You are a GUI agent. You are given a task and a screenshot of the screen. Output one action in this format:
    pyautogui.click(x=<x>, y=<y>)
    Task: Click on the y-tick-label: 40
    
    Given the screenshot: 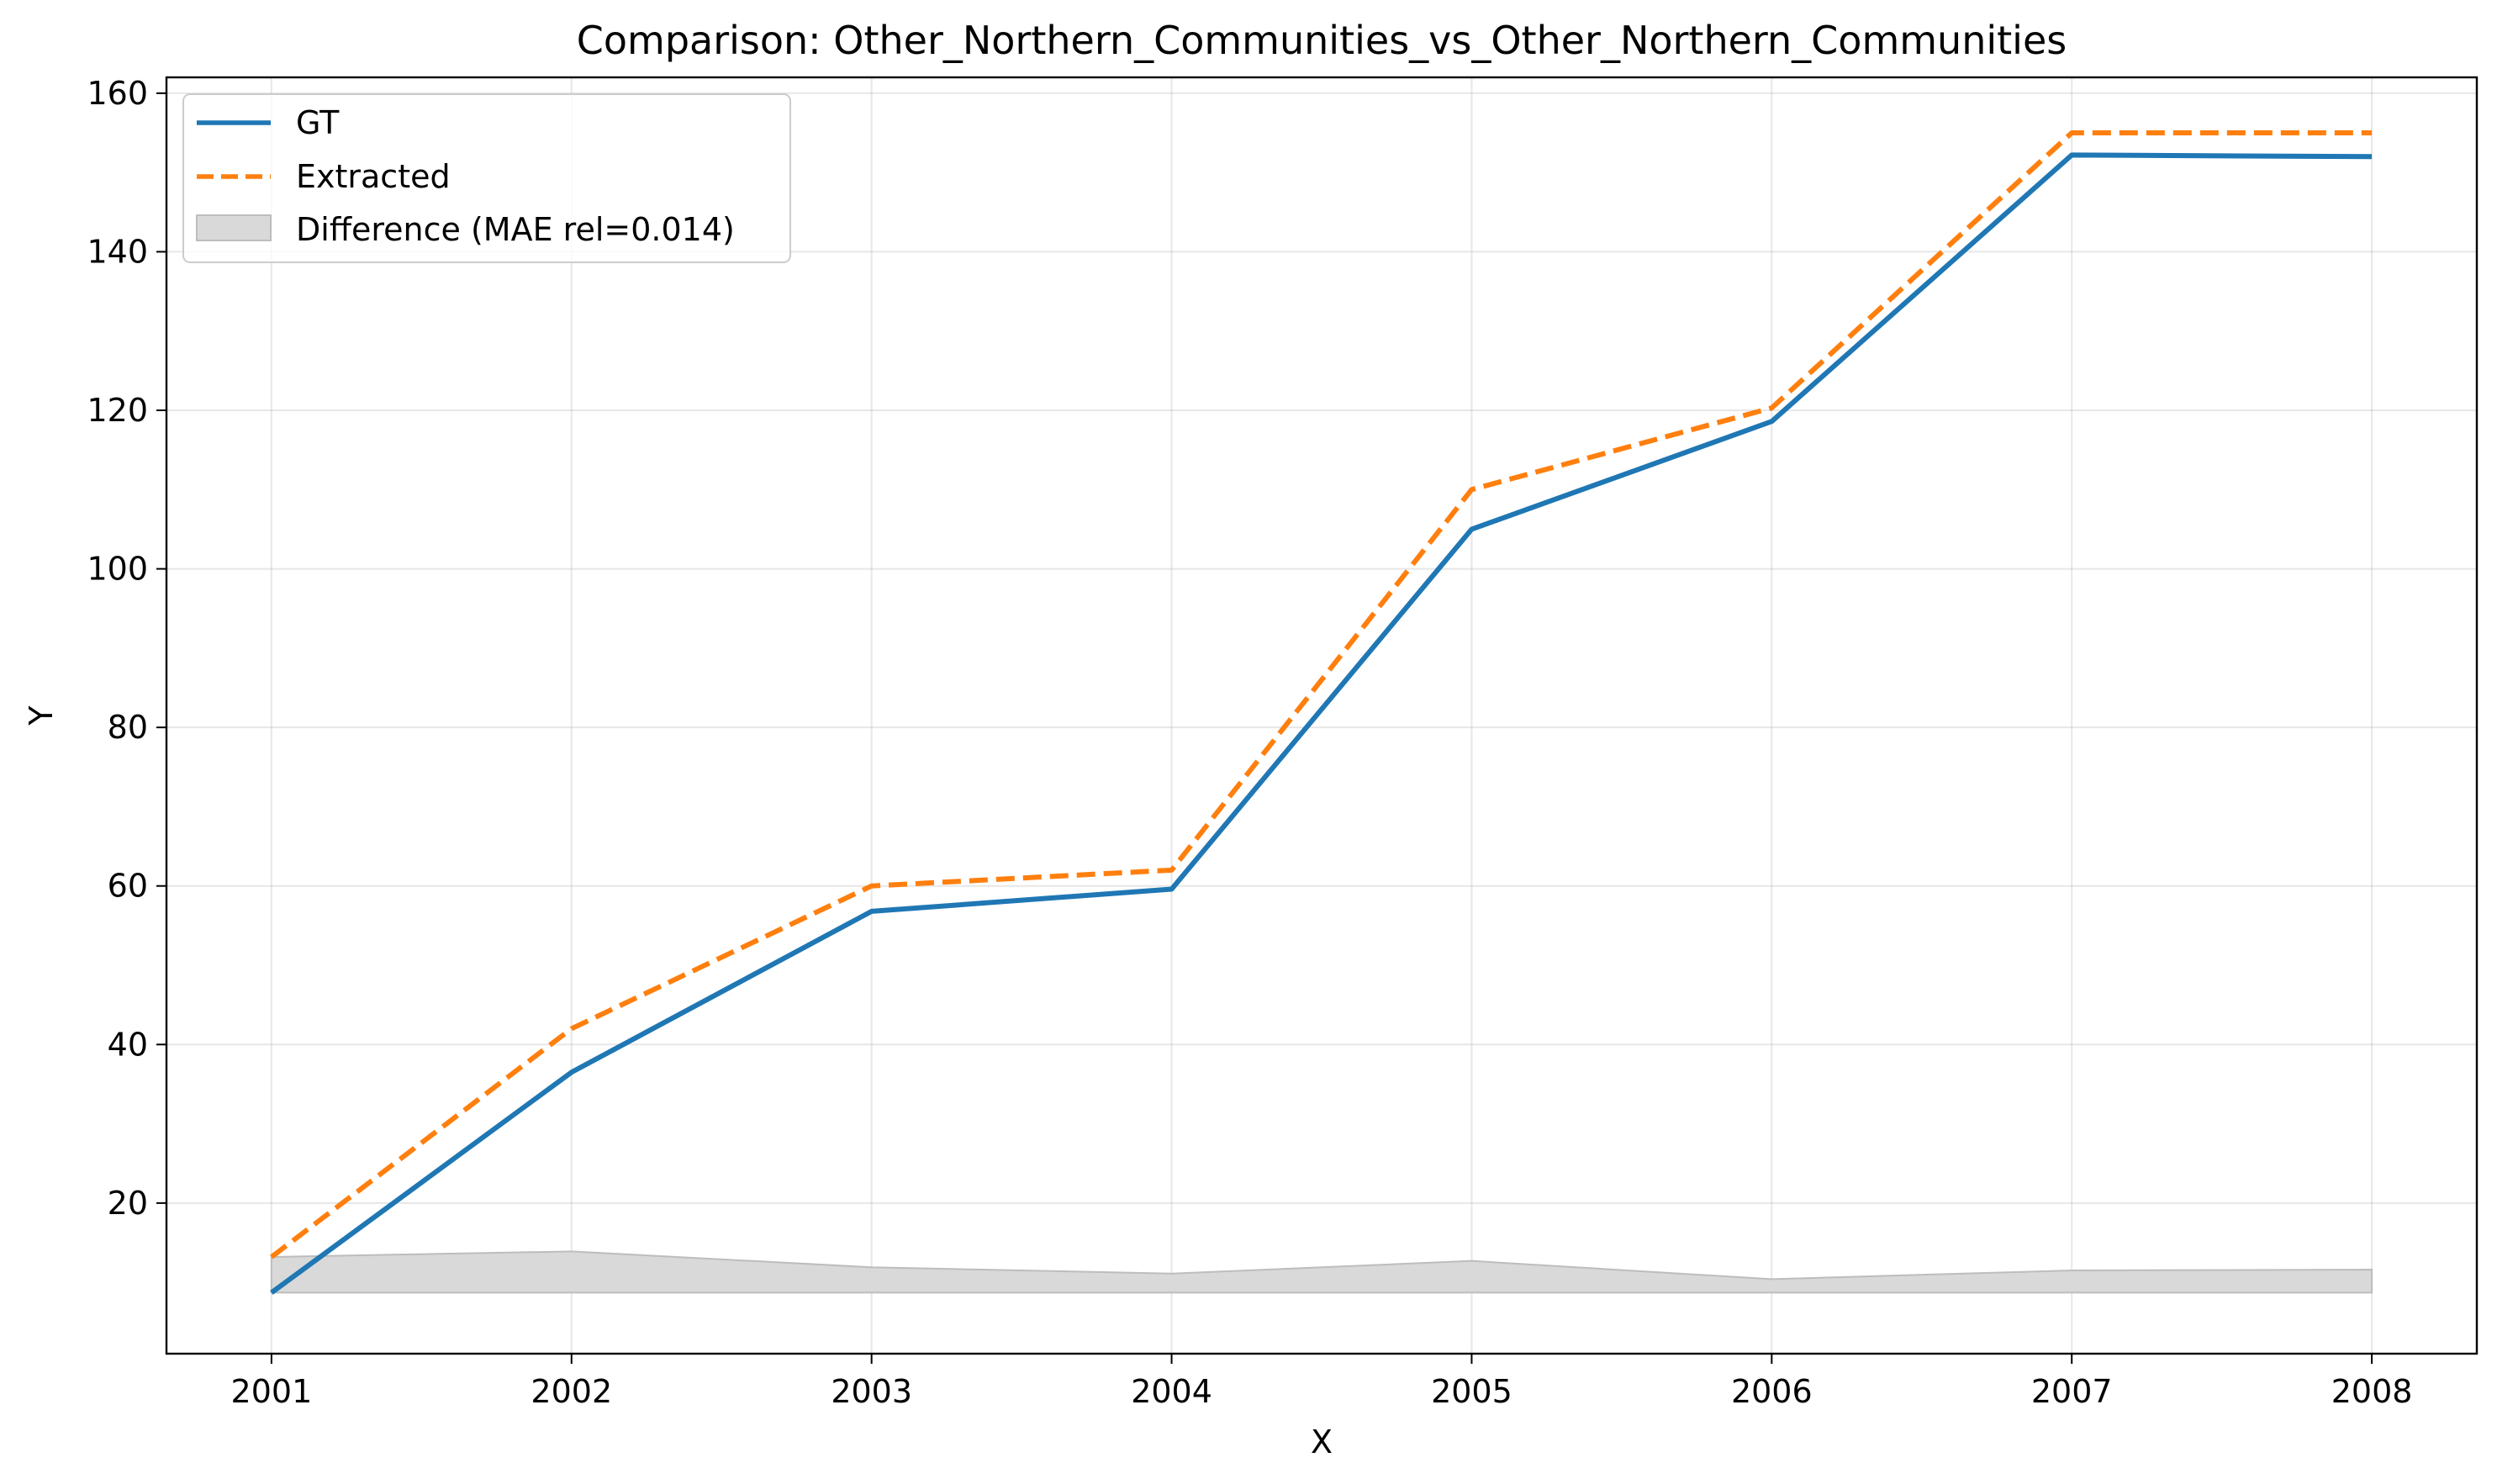 What is the action you would take?
    pyautogui.click(x=128, y=1044)
    